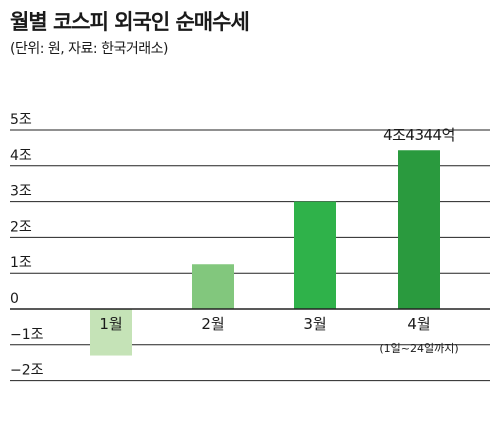 The width and height of the screenshot is (500, 421). Describe the element at coordinates (27, 371) in the screenshot. I see `y-tick-label: −2조` at that location.